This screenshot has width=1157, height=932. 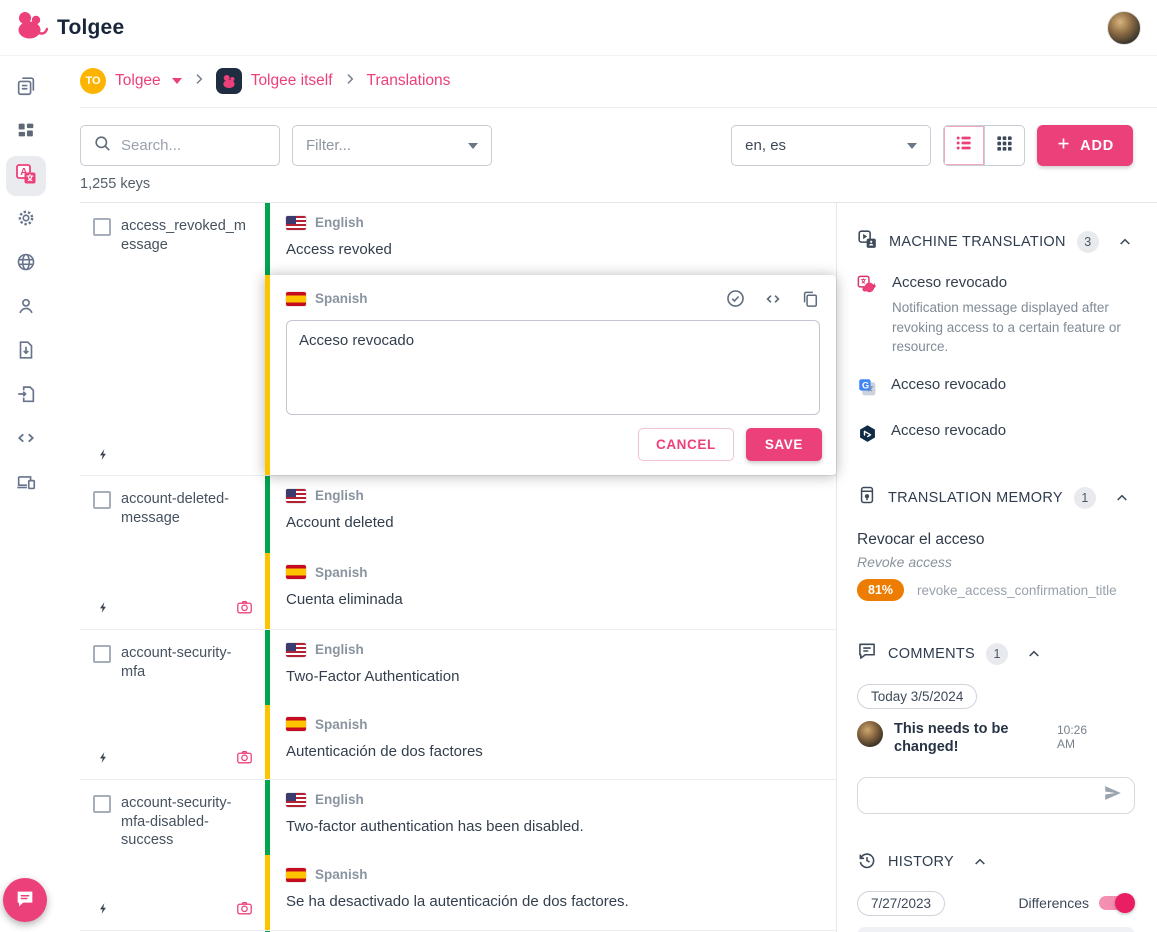 What do you see at coordinates (1124, 27) in the screenshot?
I see `user-avatar` at bounding box center [1124, 27].